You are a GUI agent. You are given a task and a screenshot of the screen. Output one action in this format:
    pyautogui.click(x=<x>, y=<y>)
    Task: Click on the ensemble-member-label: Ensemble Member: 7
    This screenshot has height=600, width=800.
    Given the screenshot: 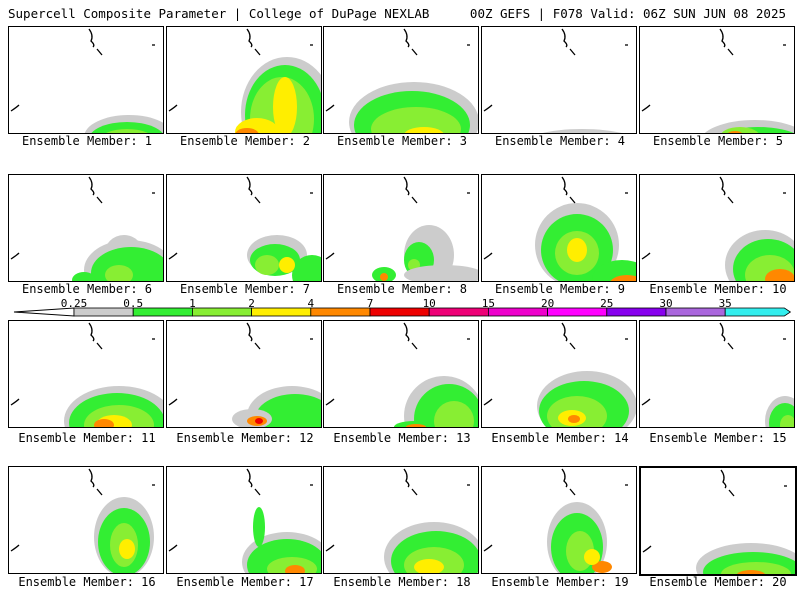 What is the action you would take?
    pyautogui.click(x=245, y=289)
    